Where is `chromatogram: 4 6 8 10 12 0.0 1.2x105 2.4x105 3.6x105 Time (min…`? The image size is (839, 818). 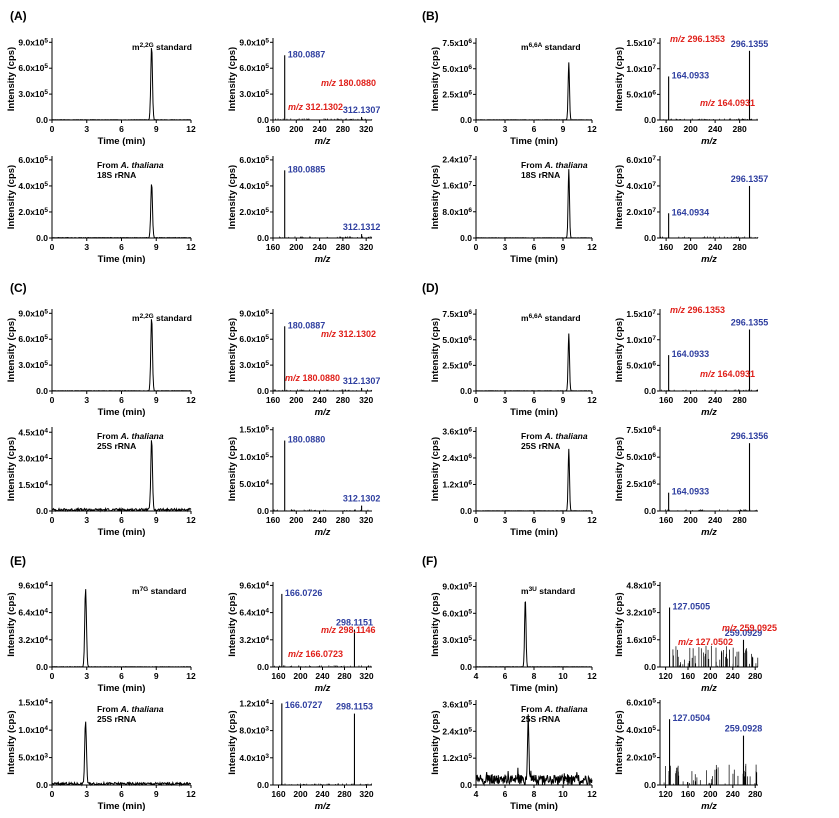 chromatogram: 4 6 8 10 12 0.0 1.2x105 2.4x105 3.6x105 Time (min… is located at coordinates (513, 755).